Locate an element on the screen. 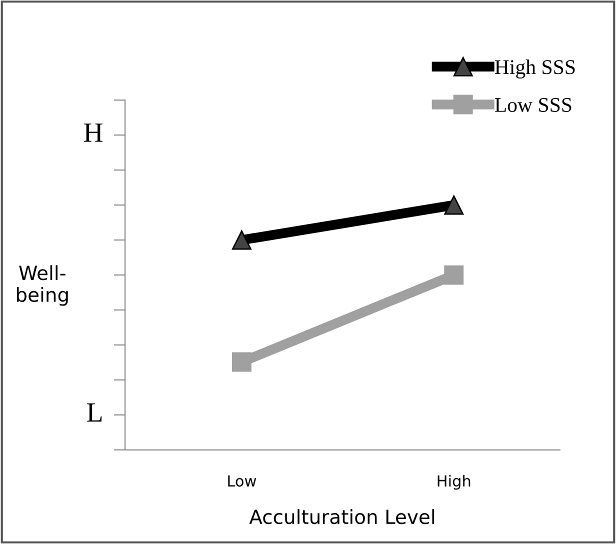  x-axis-title: Acculturation Level is located at coordinates (341, 516).